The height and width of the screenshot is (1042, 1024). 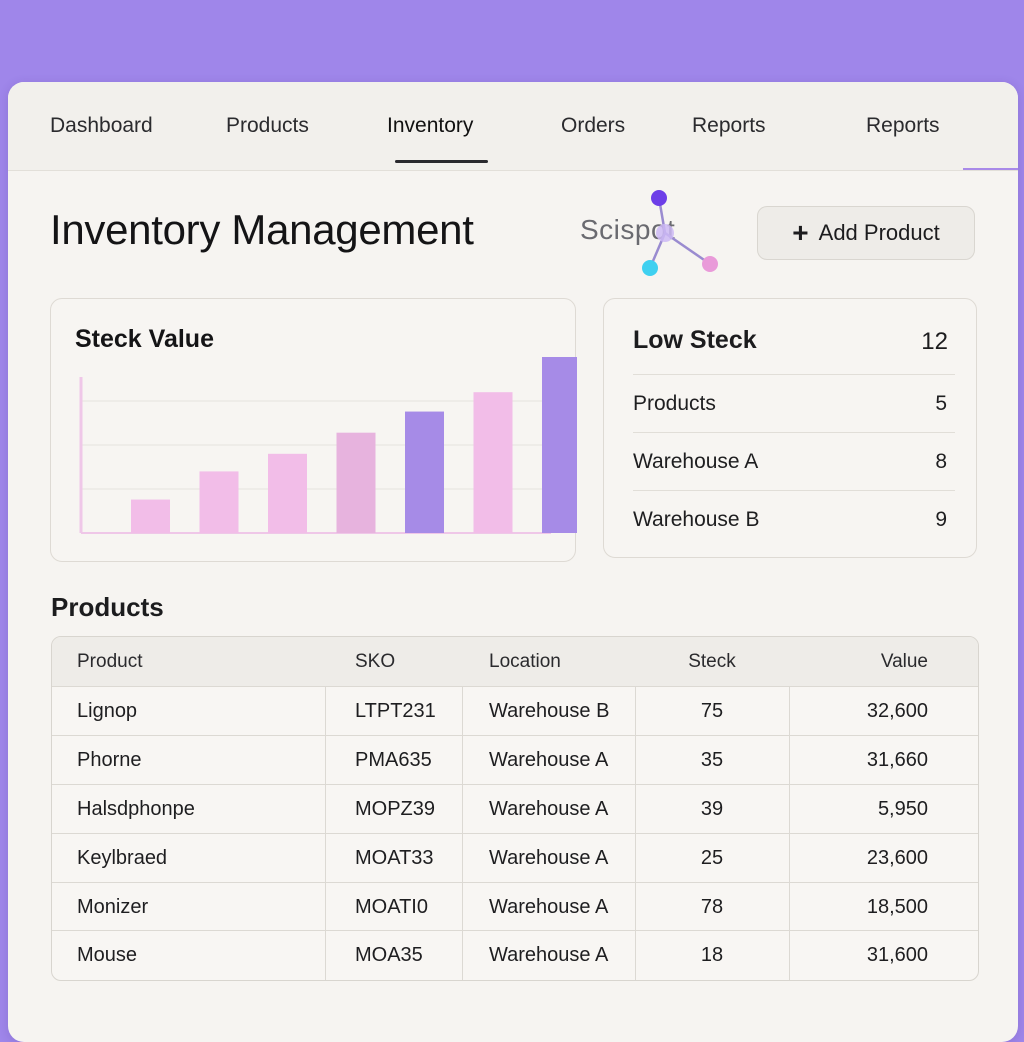 What do you see at coordinates (389, 955) in the screenshot?
I see `cell-sku: MOA35` at bounding box center [389, 955].